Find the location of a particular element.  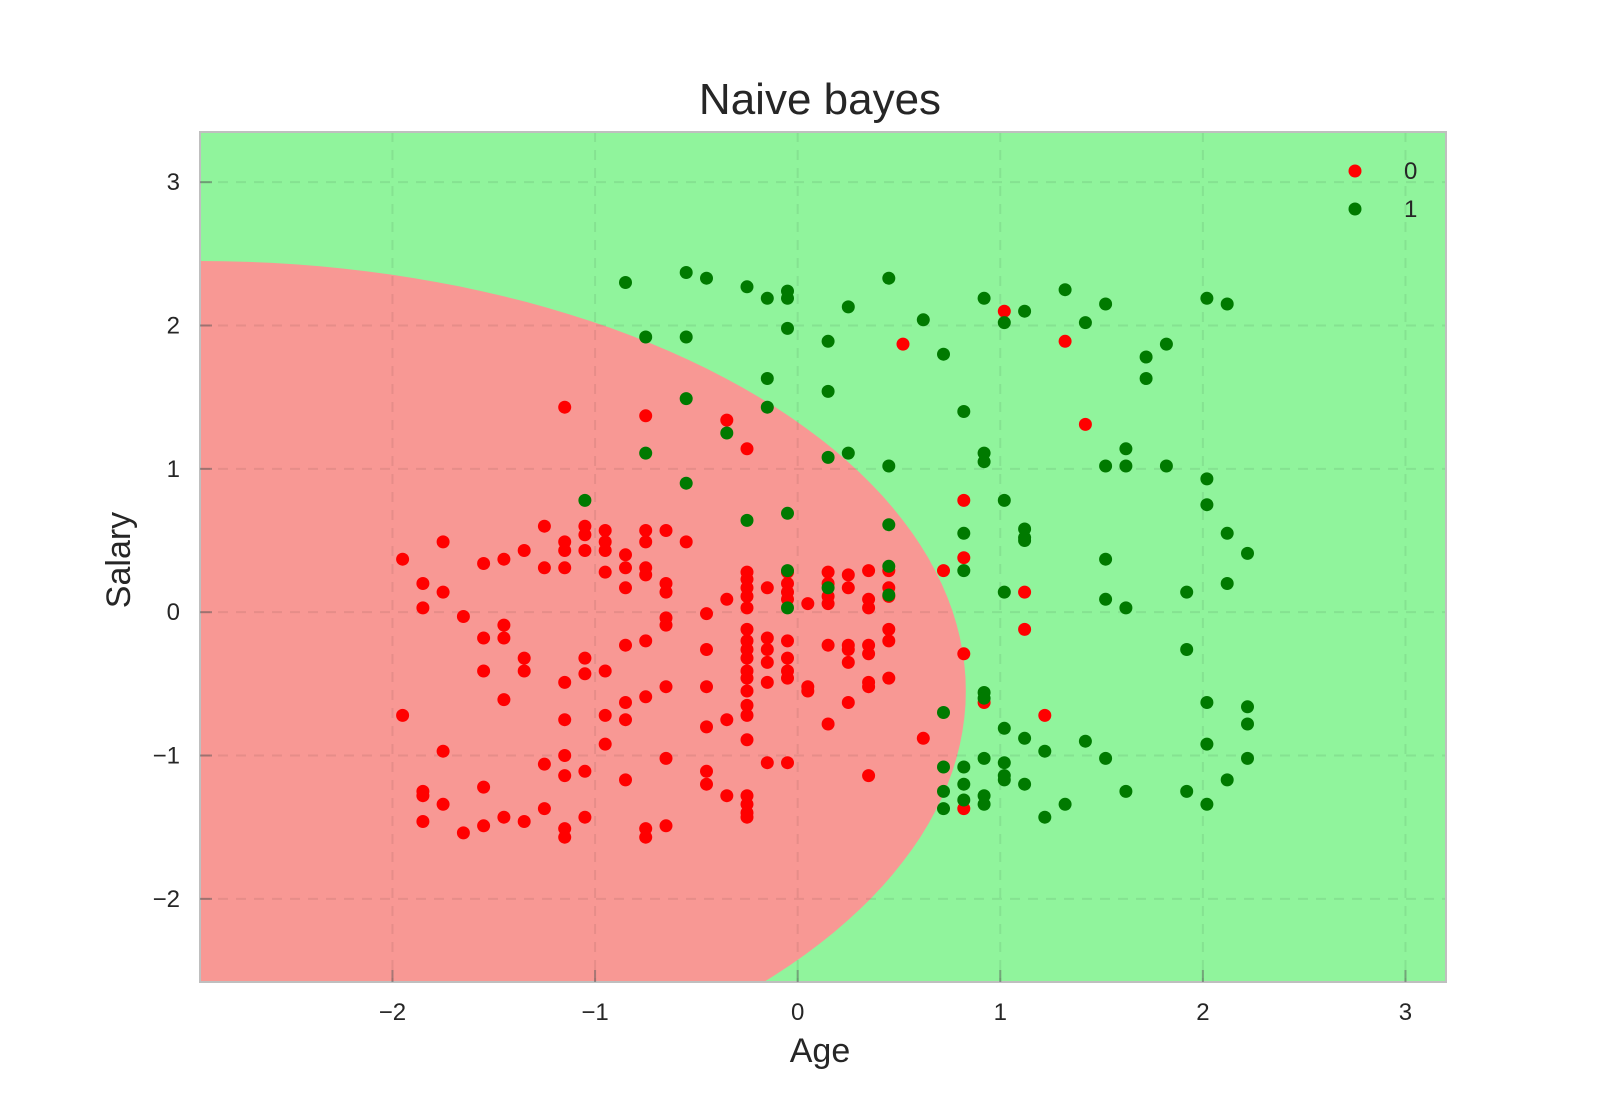

x-tick-label-4: 2 is located at coordinates (1202, 1012).